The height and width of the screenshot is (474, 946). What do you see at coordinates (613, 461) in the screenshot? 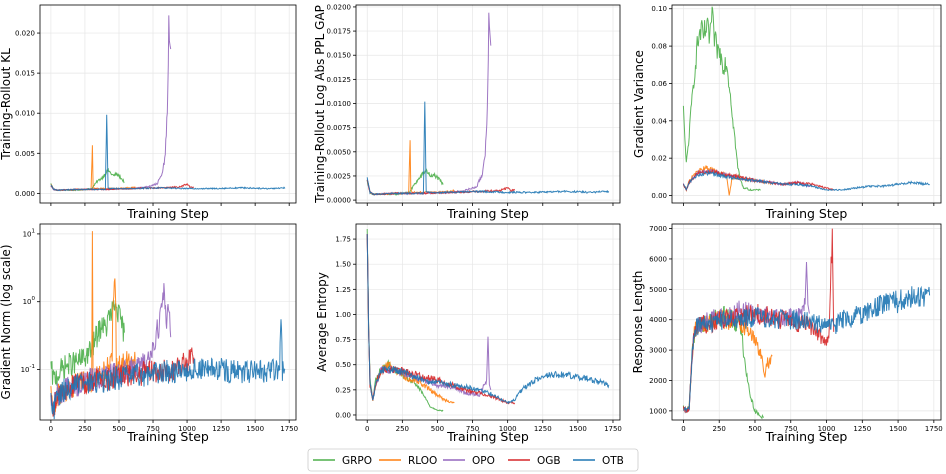
I see `legend-label-otb: OTB` at bounding box center [613, 461].